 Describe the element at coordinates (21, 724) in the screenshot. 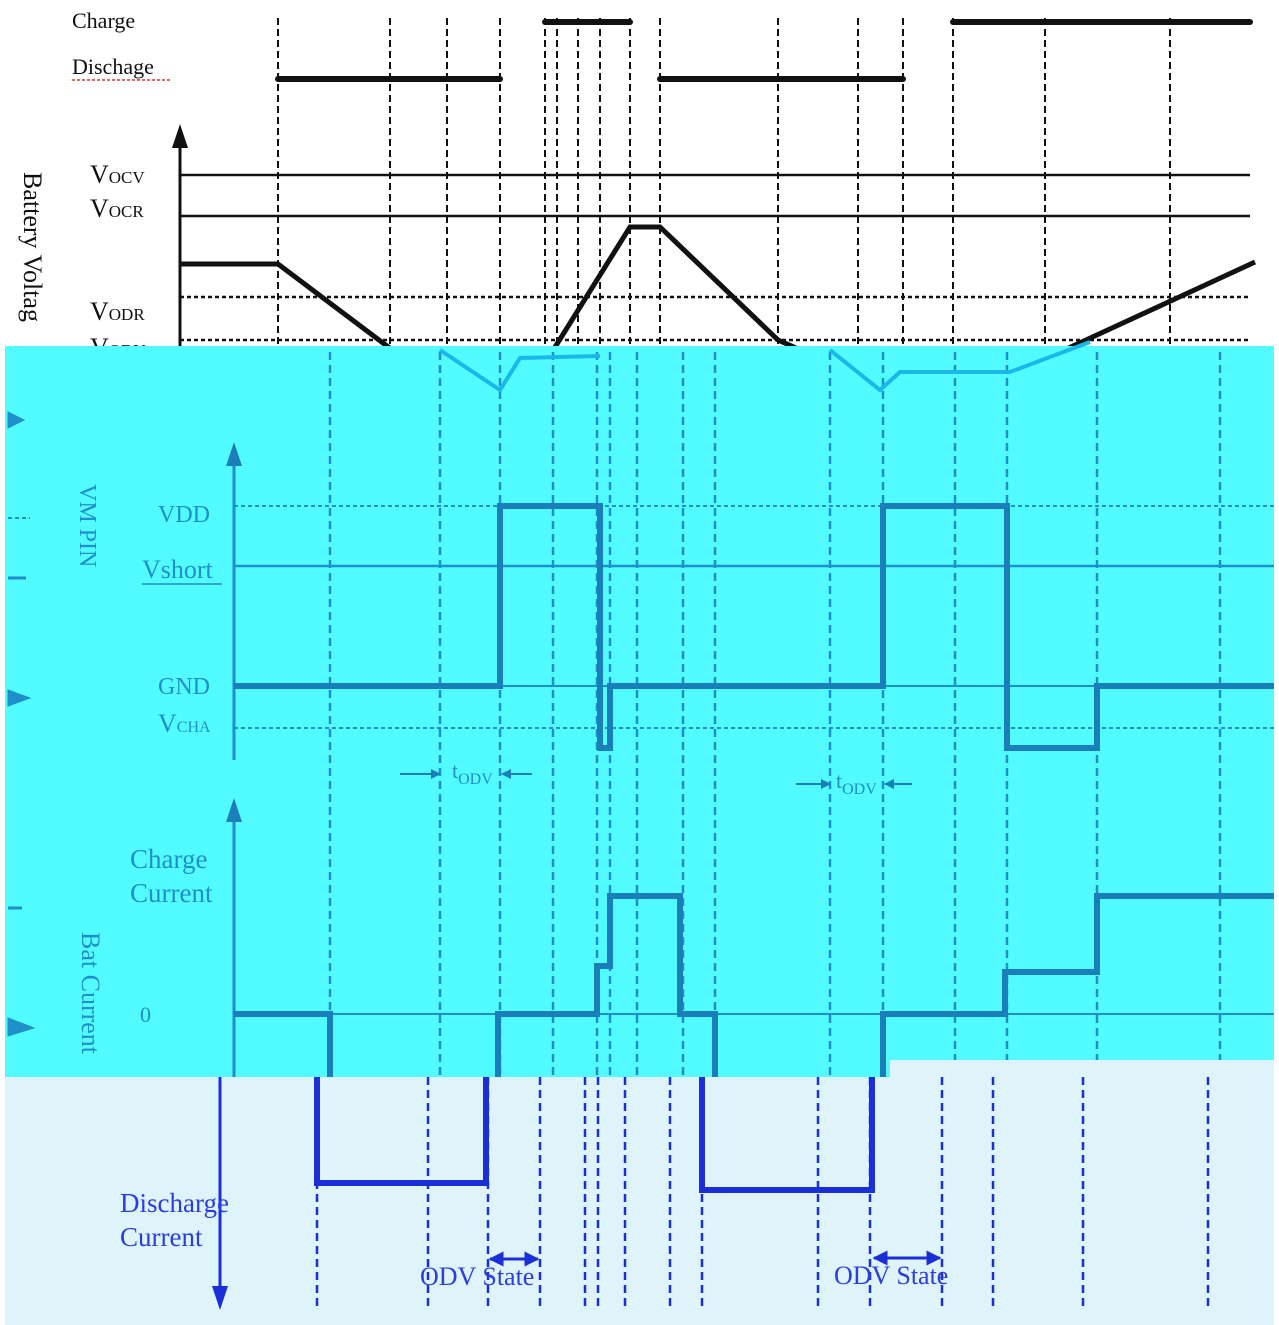

I see `left-edge-markers` at that location.